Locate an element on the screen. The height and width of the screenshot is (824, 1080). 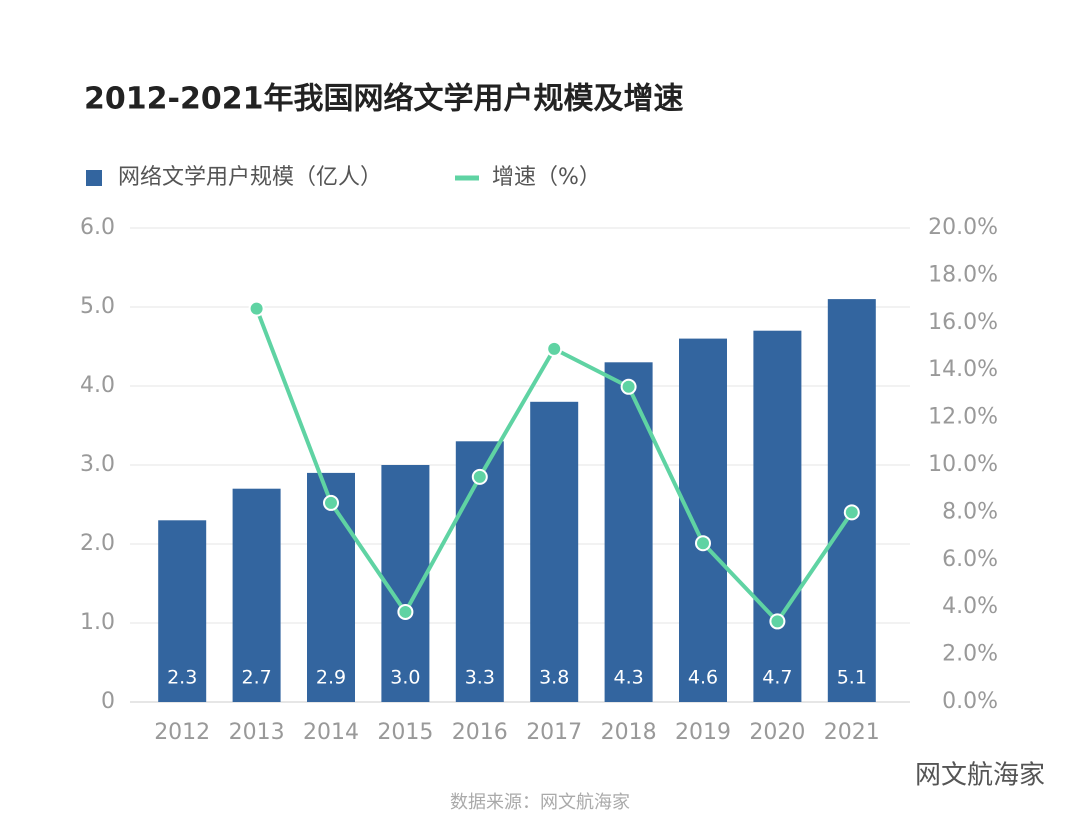
y2-tick-label: 2.0% is located at coordinates (970, 654).